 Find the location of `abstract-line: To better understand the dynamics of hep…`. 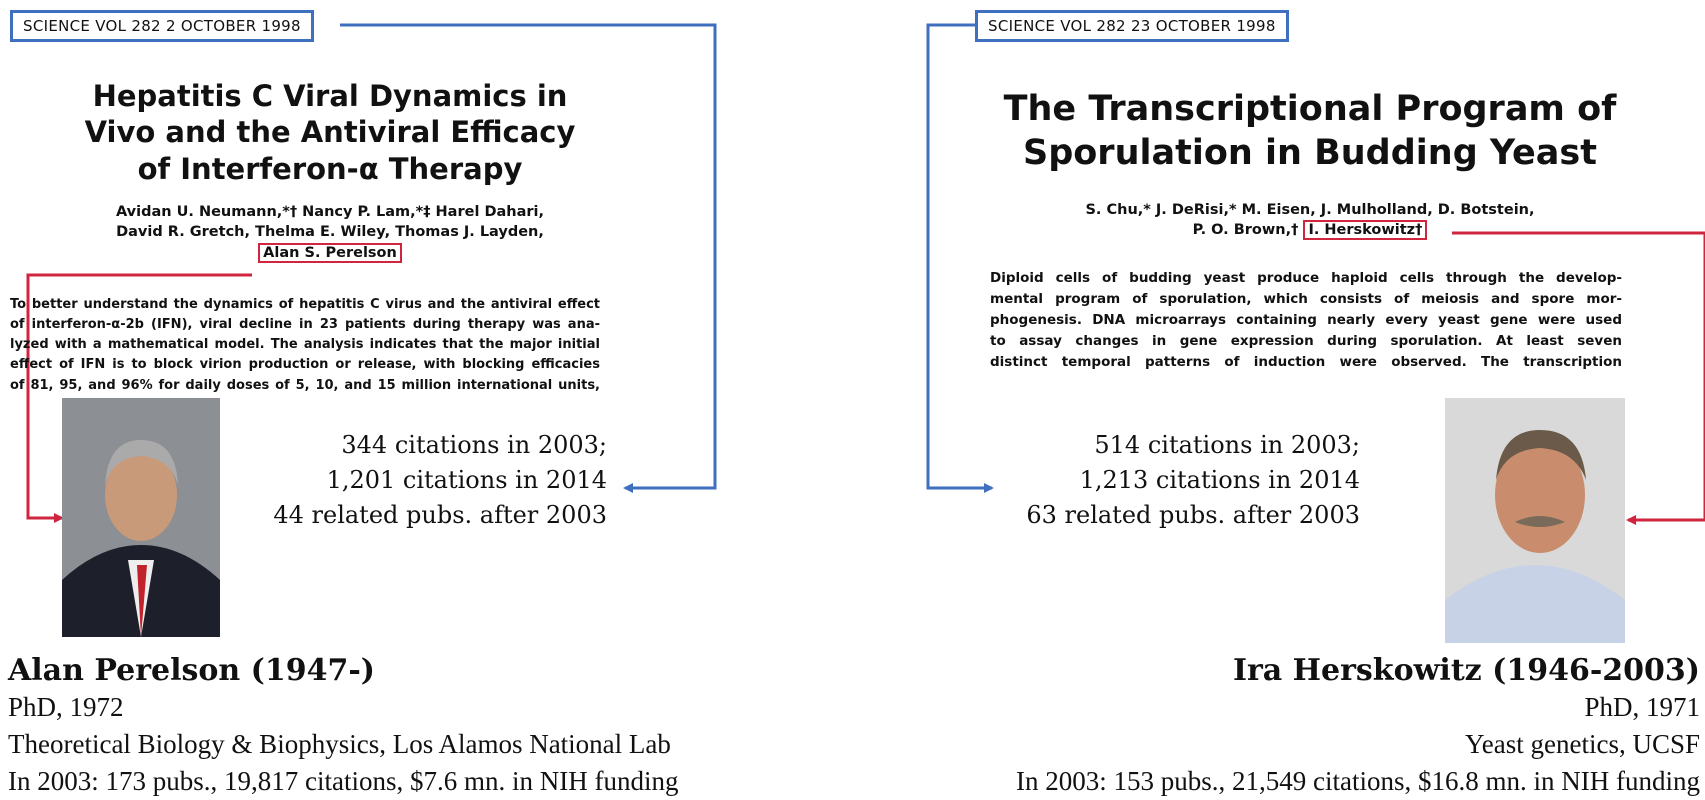

abstract-line: To better understand the dynamics of hep… is located at coordinates (305, 304).